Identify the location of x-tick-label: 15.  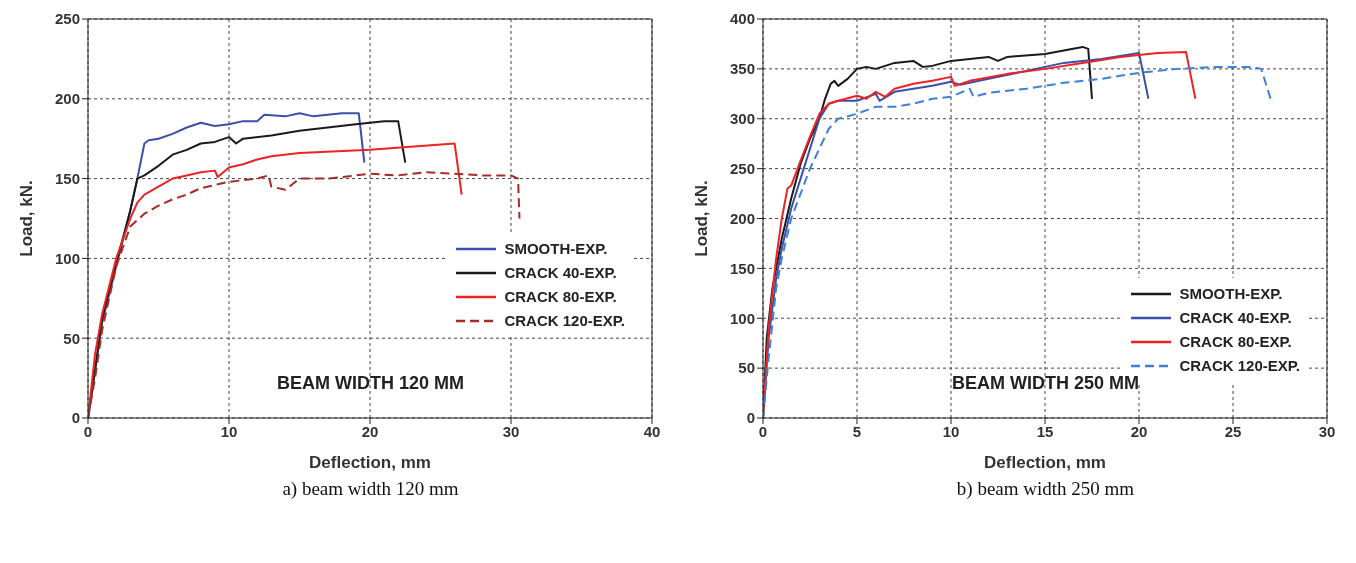
(1045, 431).